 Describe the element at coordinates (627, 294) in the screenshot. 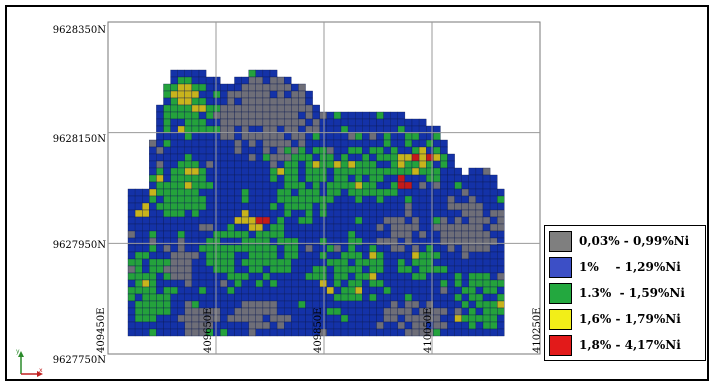

I see `legend-item: 1.3% - 1,59%Ni` at that location.